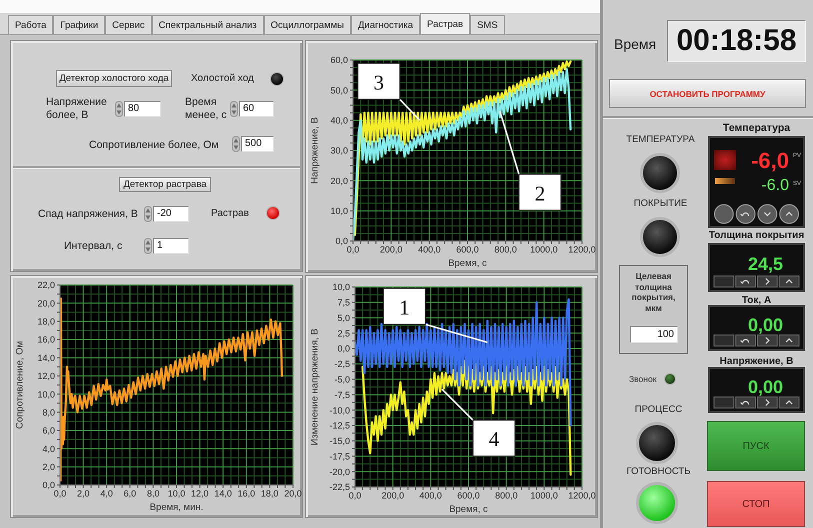 Image resolution: width=813 pixels, height=528 pixels. Describe the element at coordinates (165, 184) in the screenshot. I see `button: Детектор растрава` at that location.